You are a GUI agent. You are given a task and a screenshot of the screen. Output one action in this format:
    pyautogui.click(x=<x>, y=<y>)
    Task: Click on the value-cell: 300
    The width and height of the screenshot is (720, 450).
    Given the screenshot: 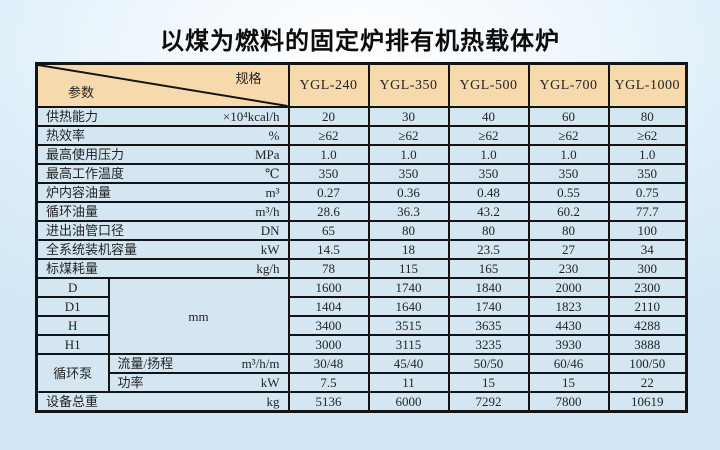 What is the action you would take?
    pyautogui.click(x=647, y=268)
    